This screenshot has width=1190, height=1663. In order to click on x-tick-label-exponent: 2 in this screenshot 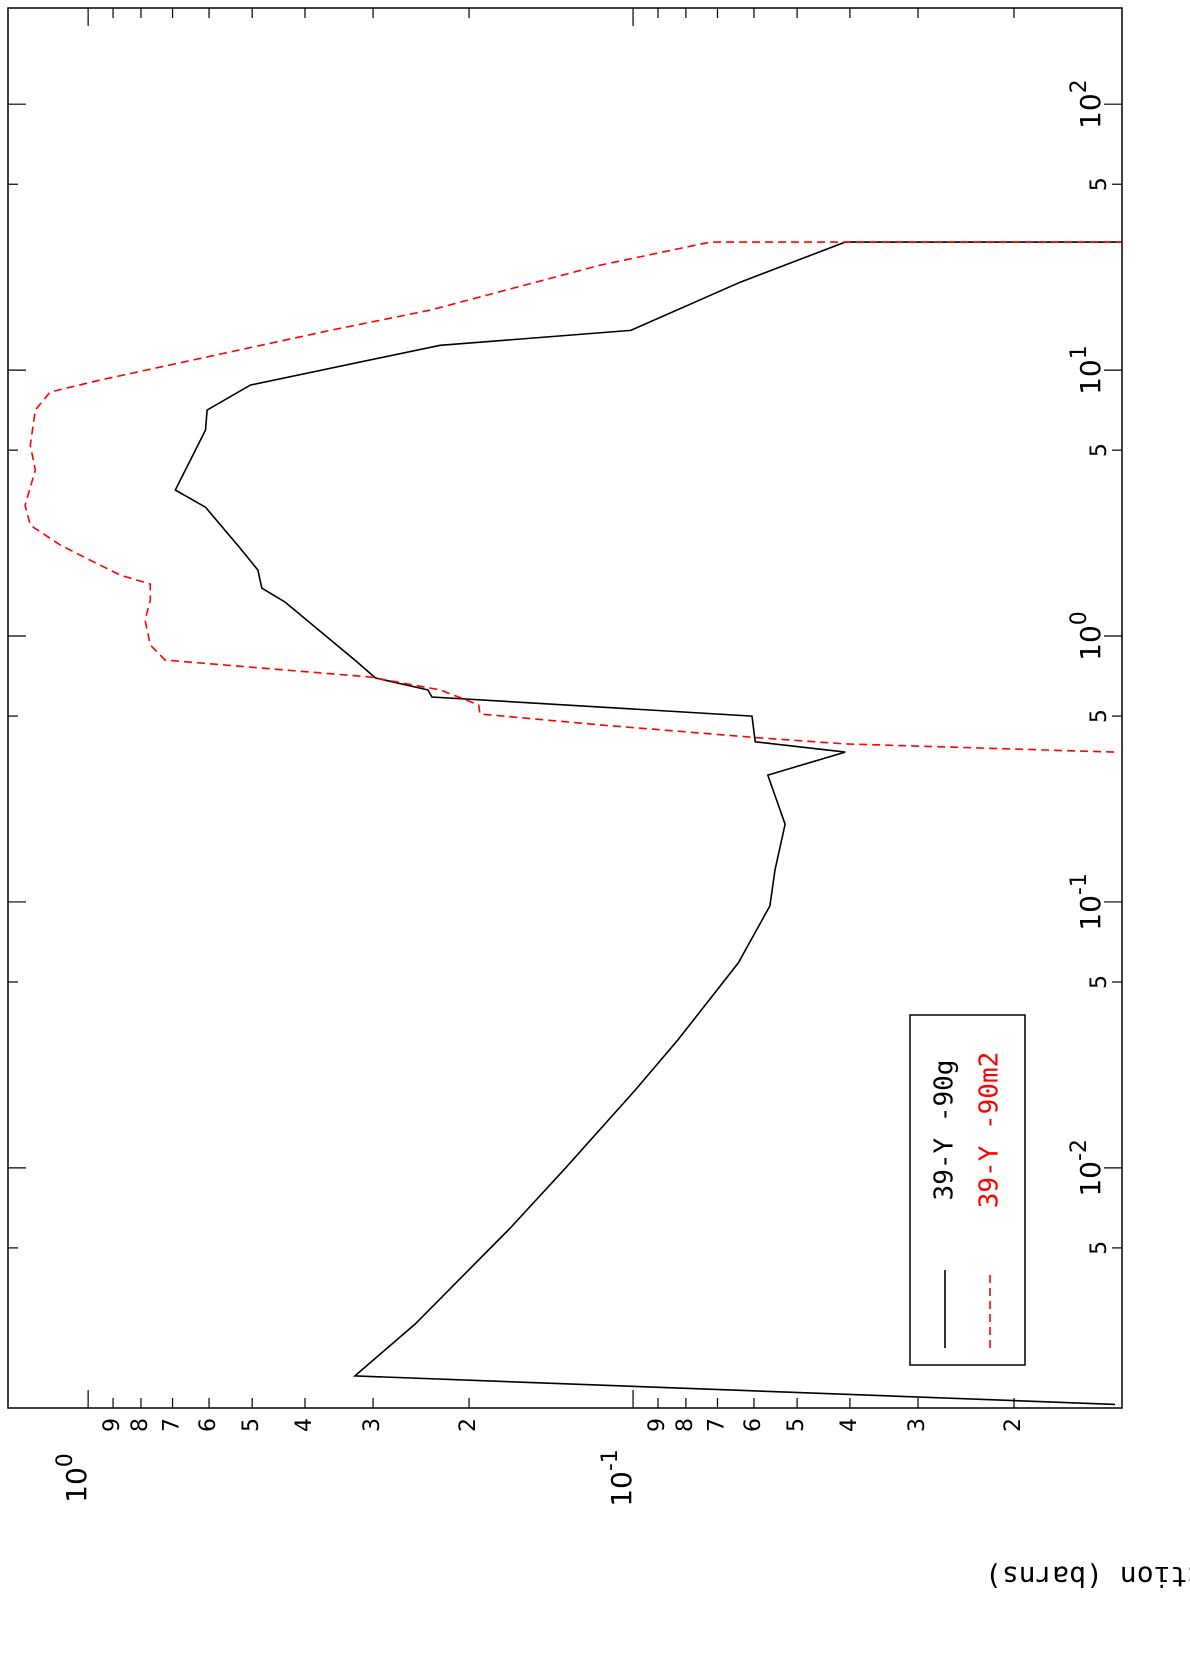, I will do `click(1079, 86)`.